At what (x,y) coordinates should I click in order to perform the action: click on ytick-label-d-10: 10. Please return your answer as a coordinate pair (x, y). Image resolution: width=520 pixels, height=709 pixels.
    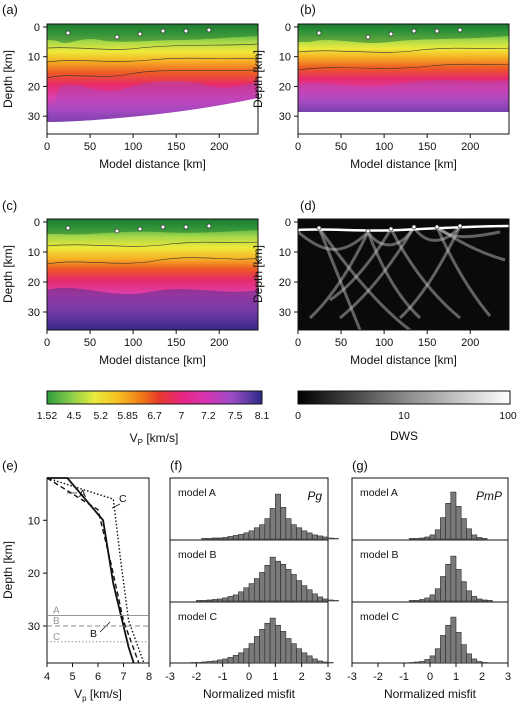
    Looking at the image, I should click on (285, 253).